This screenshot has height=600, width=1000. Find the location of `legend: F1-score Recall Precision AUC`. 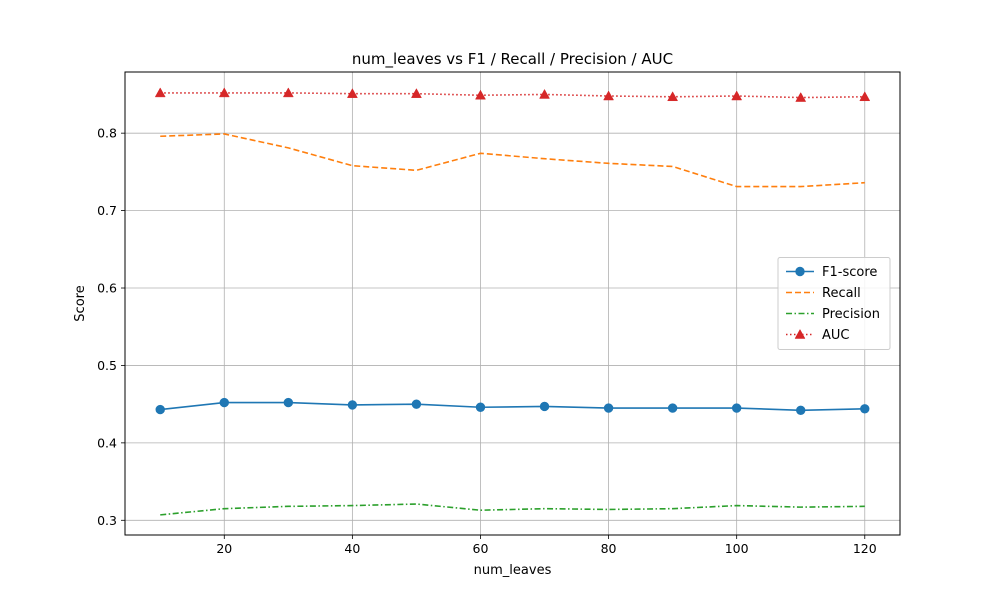

legend: F1-score Recall Precision AUC is located at coordinates (834, 303).